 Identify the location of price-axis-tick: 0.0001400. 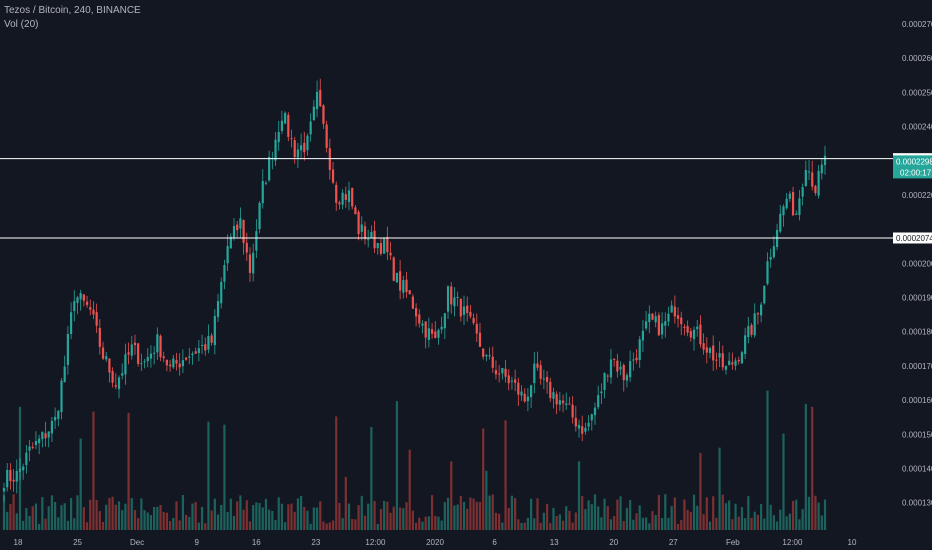
(917, 468).